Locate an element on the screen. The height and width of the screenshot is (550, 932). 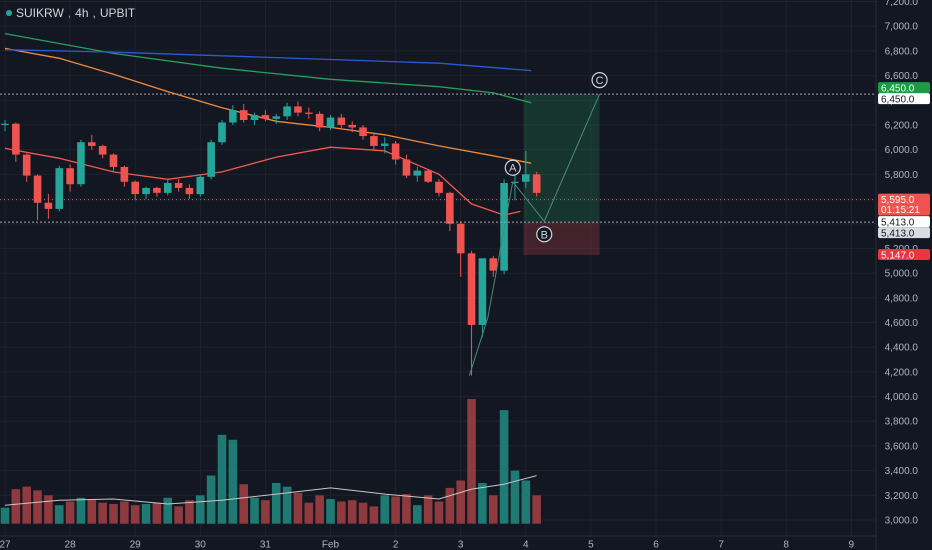
last-price-tag-bg is located at coordinates (904, 204).